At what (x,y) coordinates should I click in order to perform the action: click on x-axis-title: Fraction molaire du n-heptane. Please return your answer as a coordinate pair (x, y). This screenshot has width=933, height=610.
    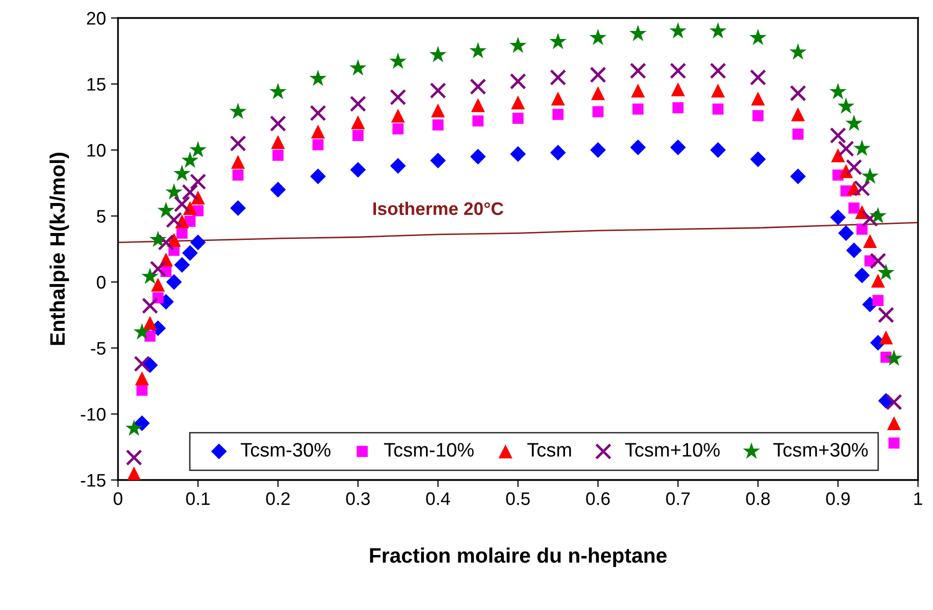
    Looking at the image, I should click on (518, 557).